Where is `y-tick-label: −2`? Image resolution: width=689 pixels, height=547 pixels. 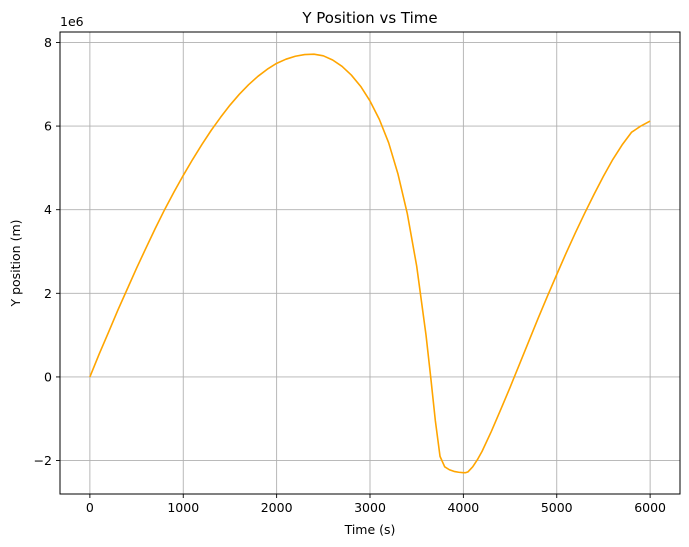 y-tick-label: −2 is located at coordinates (43, 460).